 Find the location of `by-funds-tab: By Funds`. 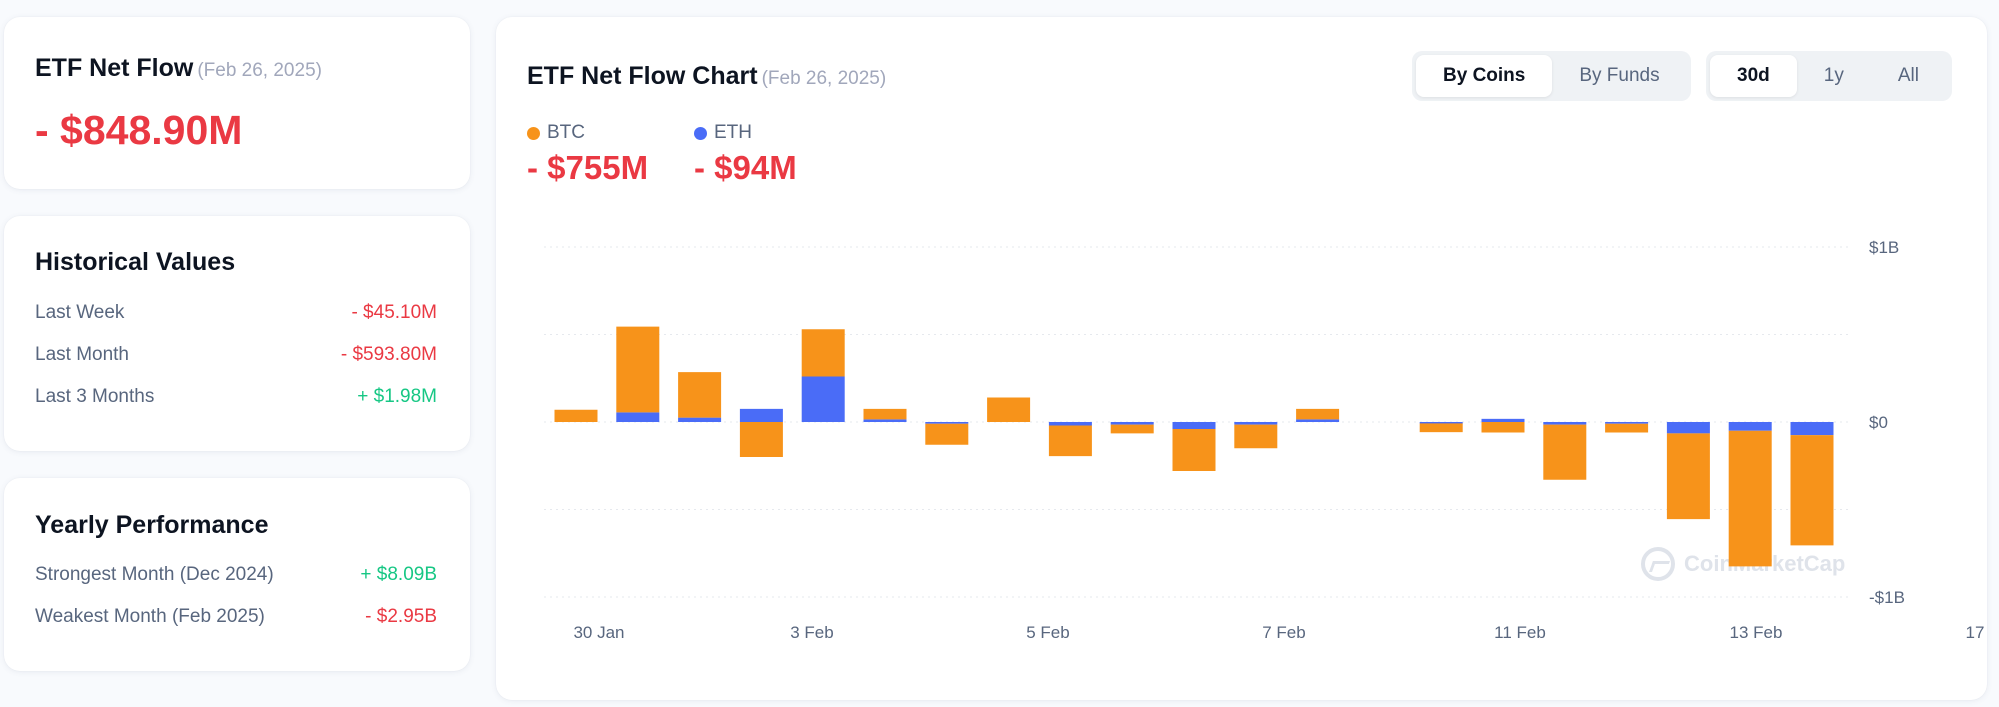

by-funds-tab: By Funds is located at coordinates (1619, 75).